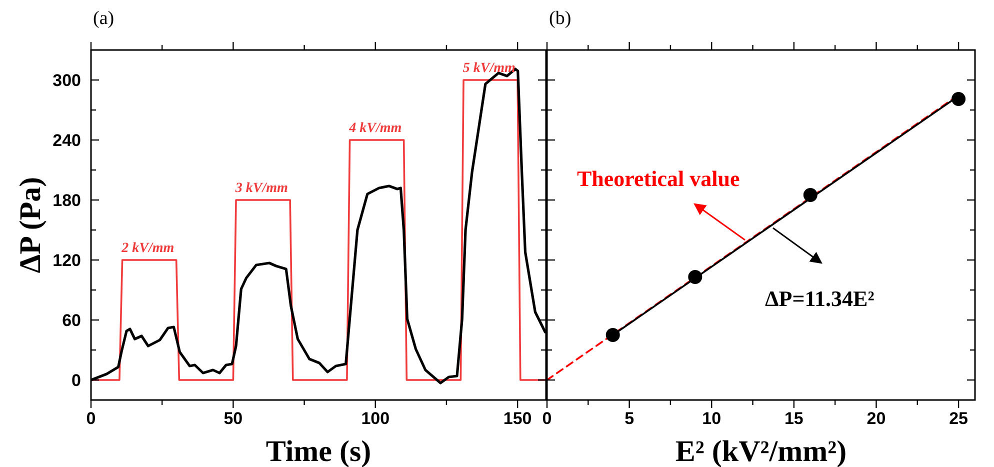 The height and width of the screenshot is (467, 994). I want to click on annotation: 2 kV/mm, so click(147, 248).